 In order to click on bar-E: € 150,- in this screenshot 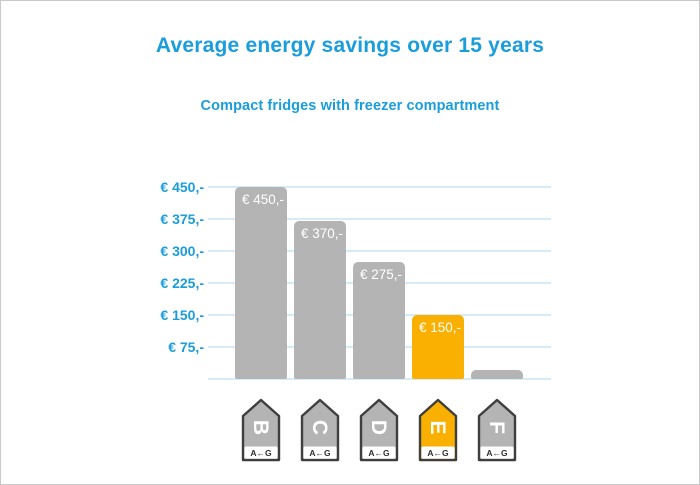, I will do `click(438, 347)`.